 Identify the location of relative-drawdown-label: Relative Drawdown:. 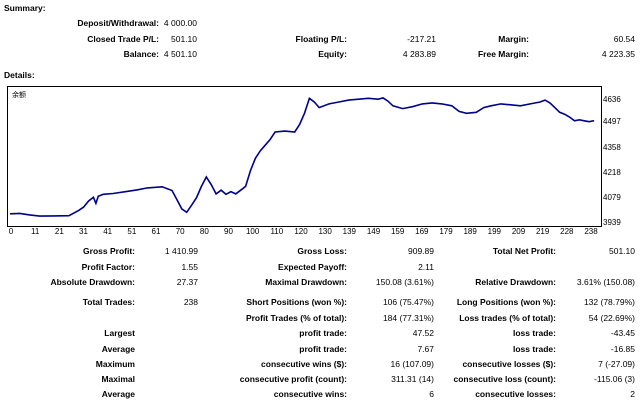
(515, 282).